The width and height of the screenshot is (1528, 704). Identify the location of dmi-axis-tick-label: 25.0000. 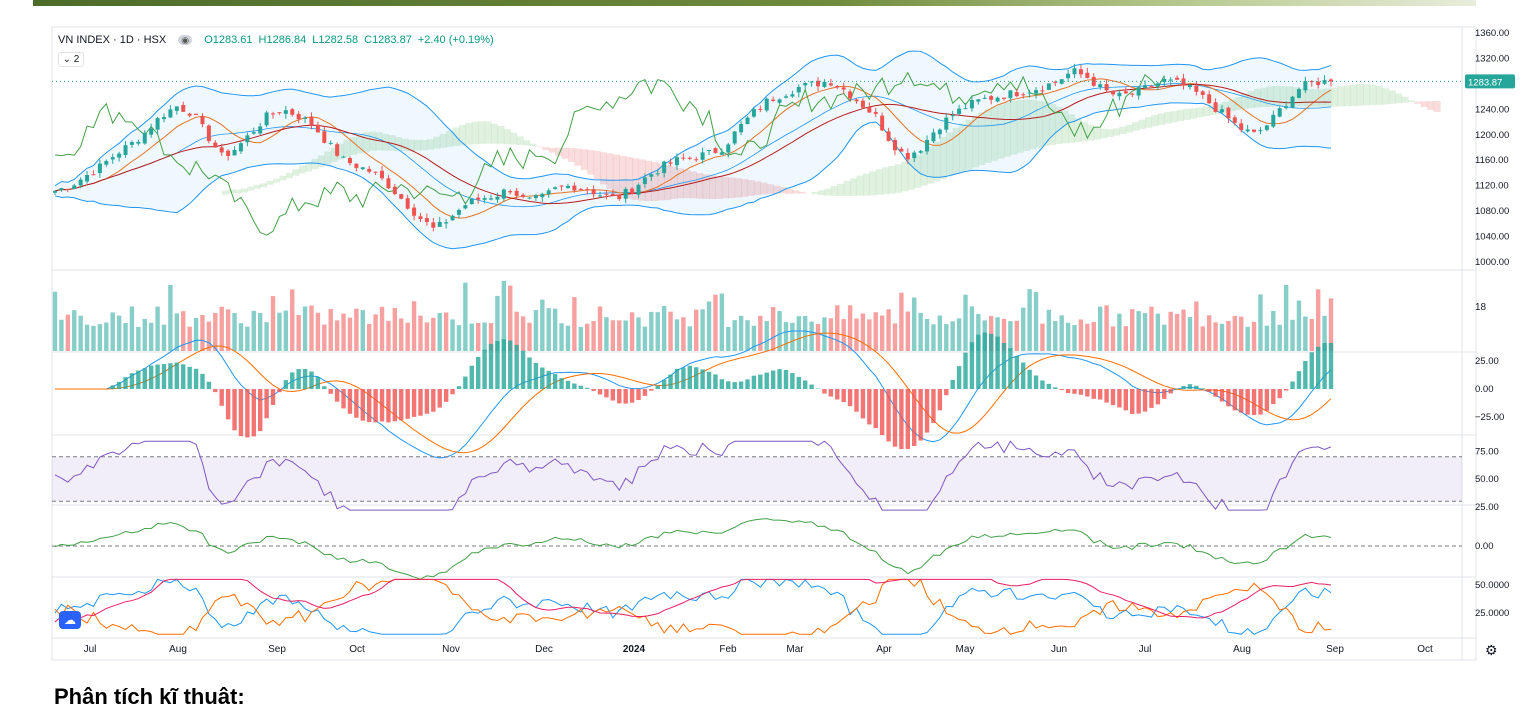
(1492, 613).